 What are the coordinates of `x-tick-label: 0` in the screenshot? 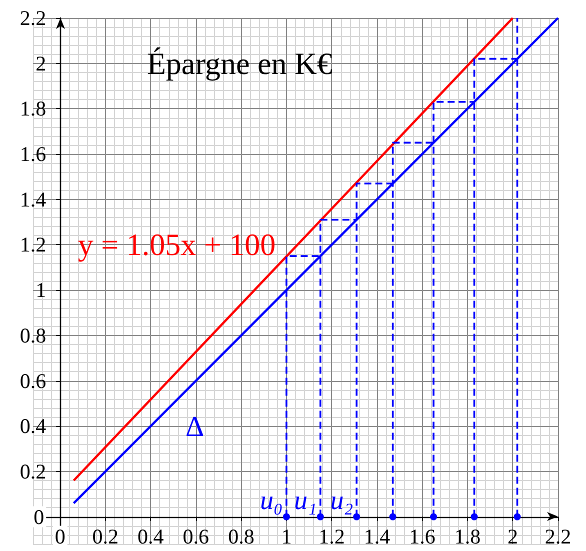 It's located at (60, 536).